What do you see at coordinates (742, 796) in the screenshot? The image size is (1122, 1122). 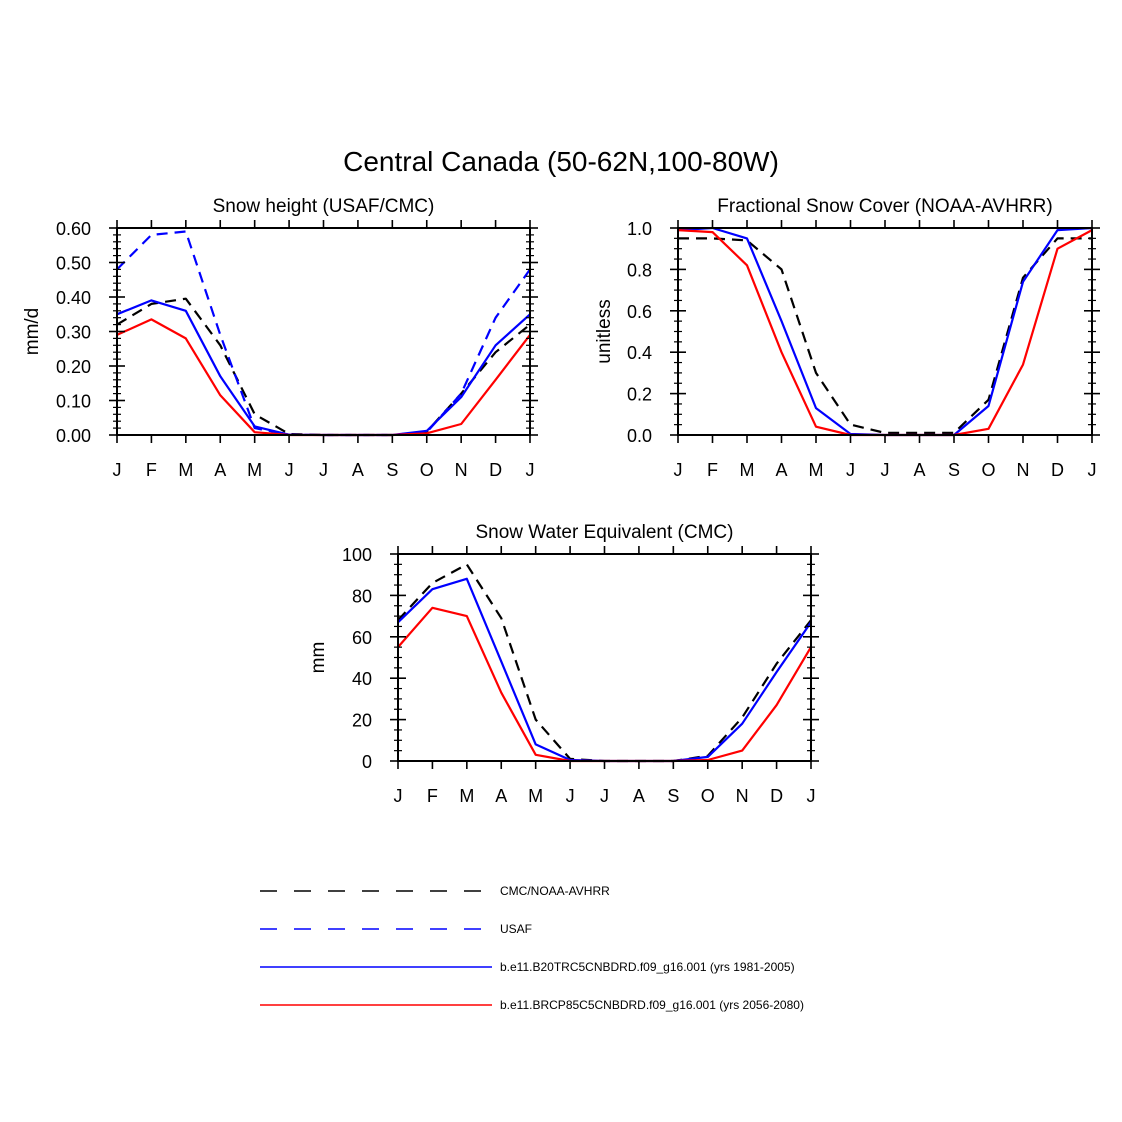 I see `panel-2-xtick-label: N` at bounding box center [742, 796].